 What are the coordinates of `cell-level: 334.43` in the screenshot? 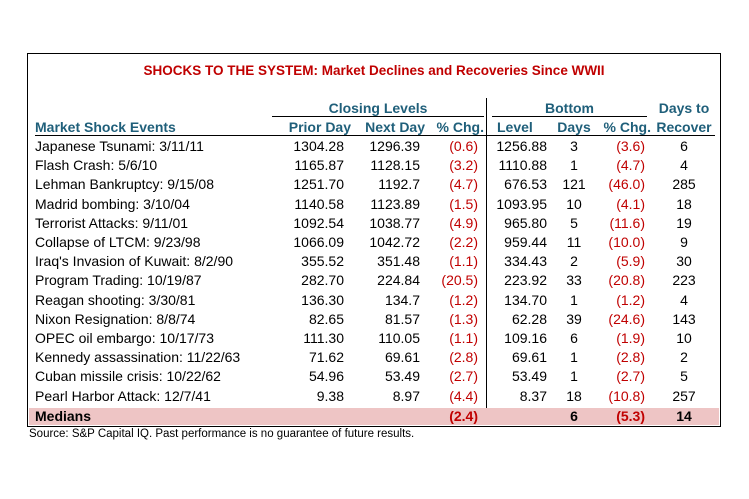 It's located at (525, 261).